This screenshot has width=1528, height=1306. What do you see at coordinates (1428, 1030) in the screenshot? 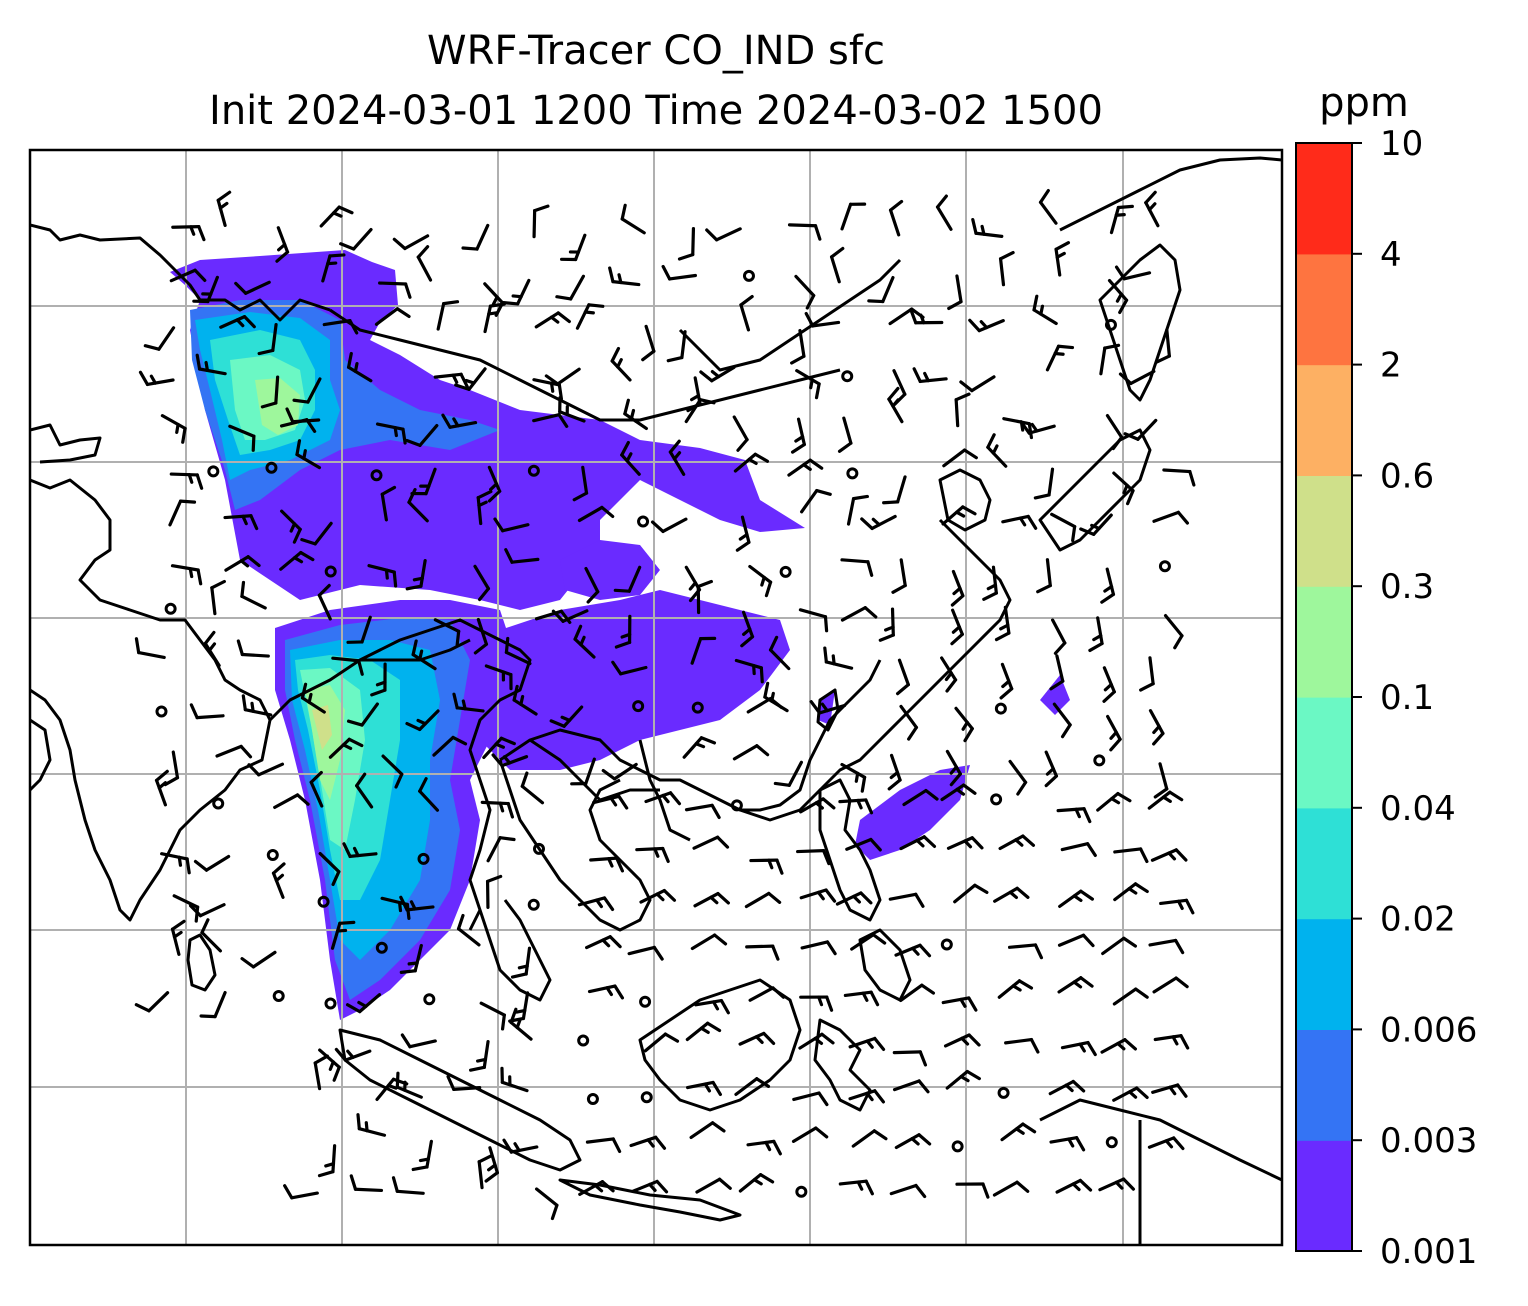
I see `colorbar-tick-label: 0.006` at bounding box center [1428, 1030].